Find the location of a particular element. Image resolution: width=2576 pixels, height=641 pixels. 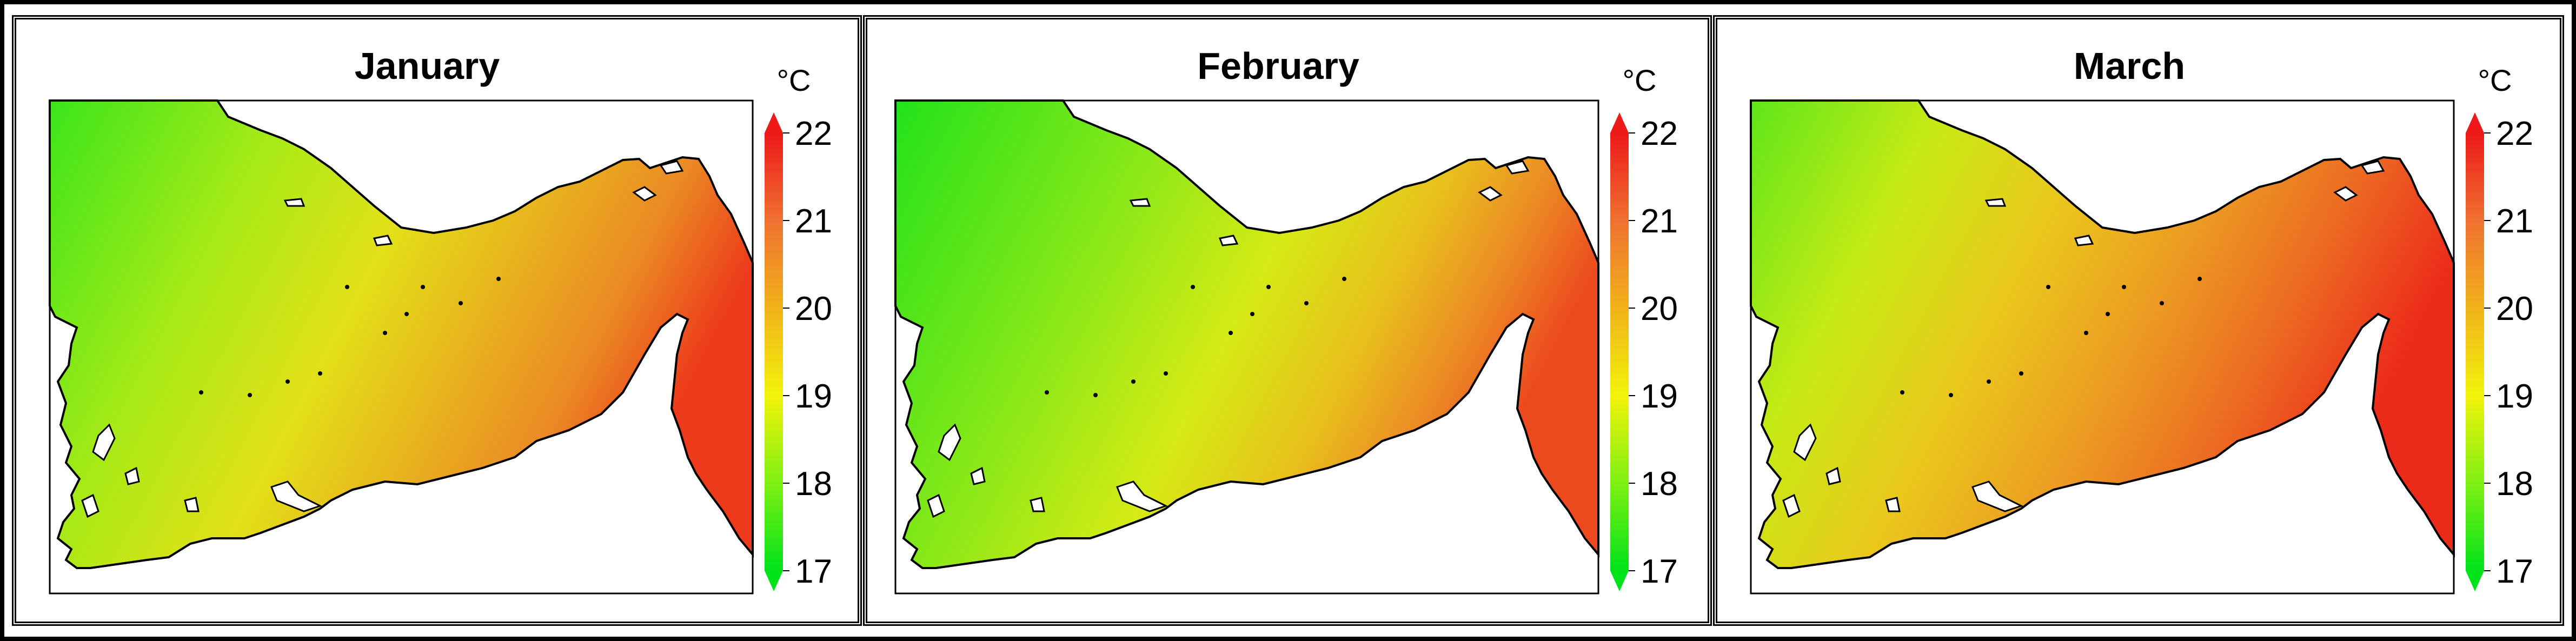

panel-title: February is located at coordinates (1278, 66).